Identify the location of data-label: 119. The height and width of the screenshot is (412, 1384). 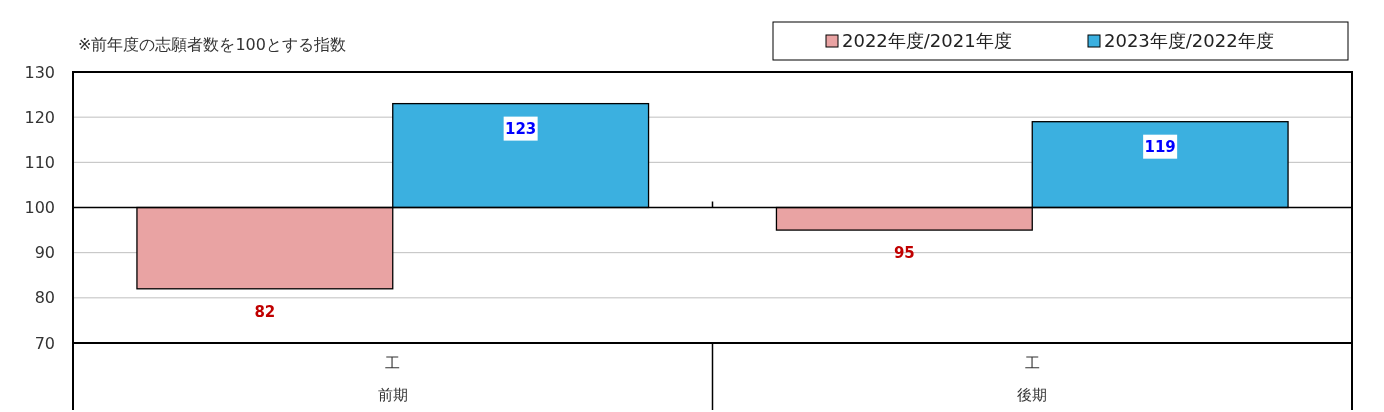
(1160, 146).